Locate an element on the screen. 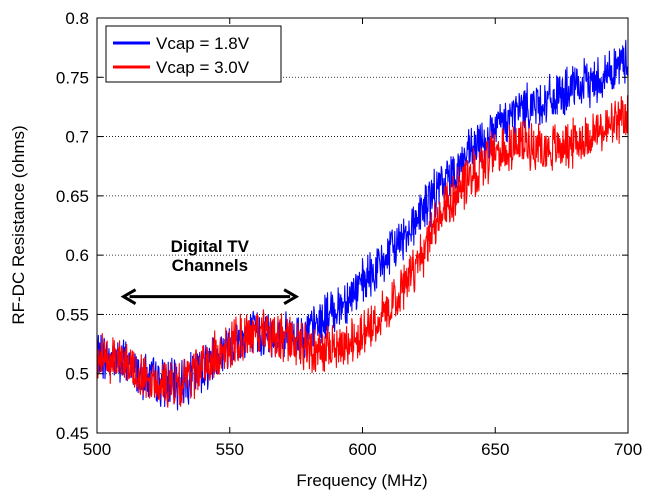  y-tick-label: 0.8 is located at coordinates (77, 18).